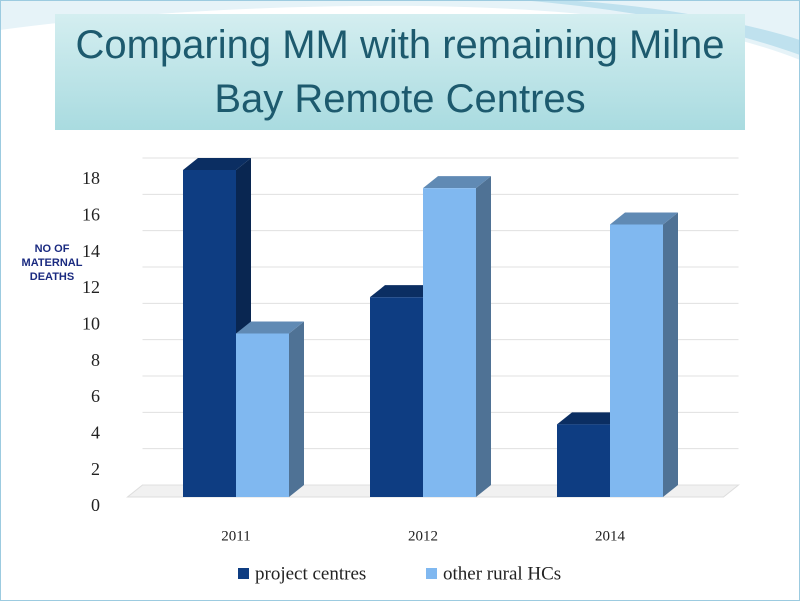 This screenshot has height=601, width=800. What do you see at coordinates (95, 396) in the screenshot?
I see `y-tick-label: 6` at bounding box center [95, 396].